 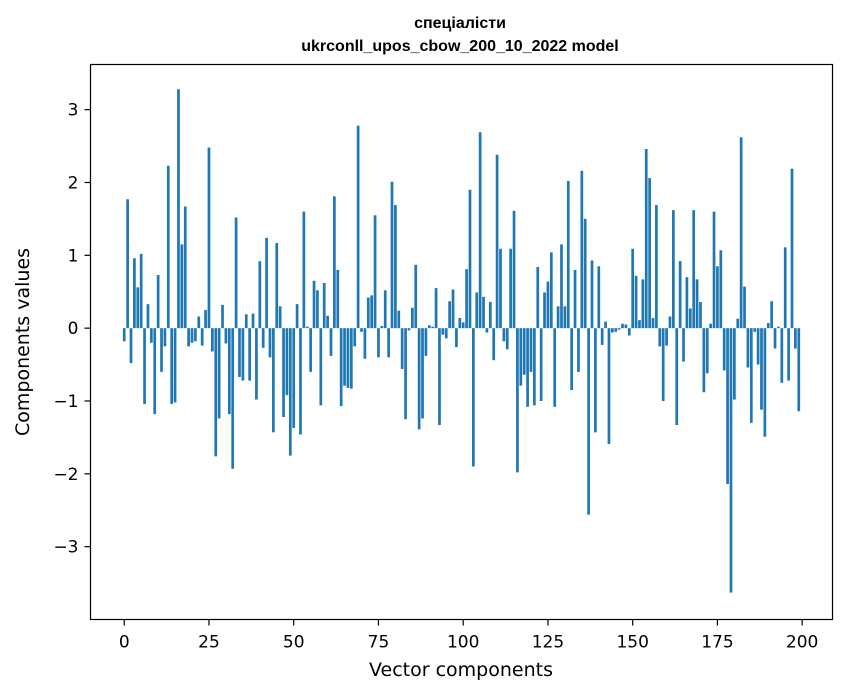 I want to click on x-tick-label: 75, so click(x=379, y=643).